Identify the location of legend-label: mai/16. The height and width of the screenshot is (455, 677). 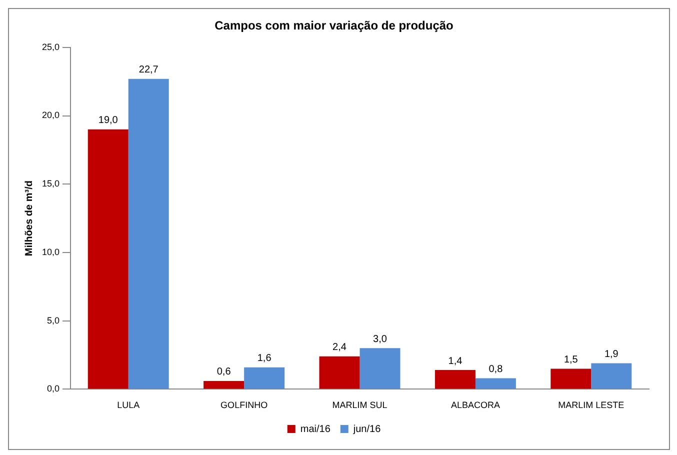
(315, 429).